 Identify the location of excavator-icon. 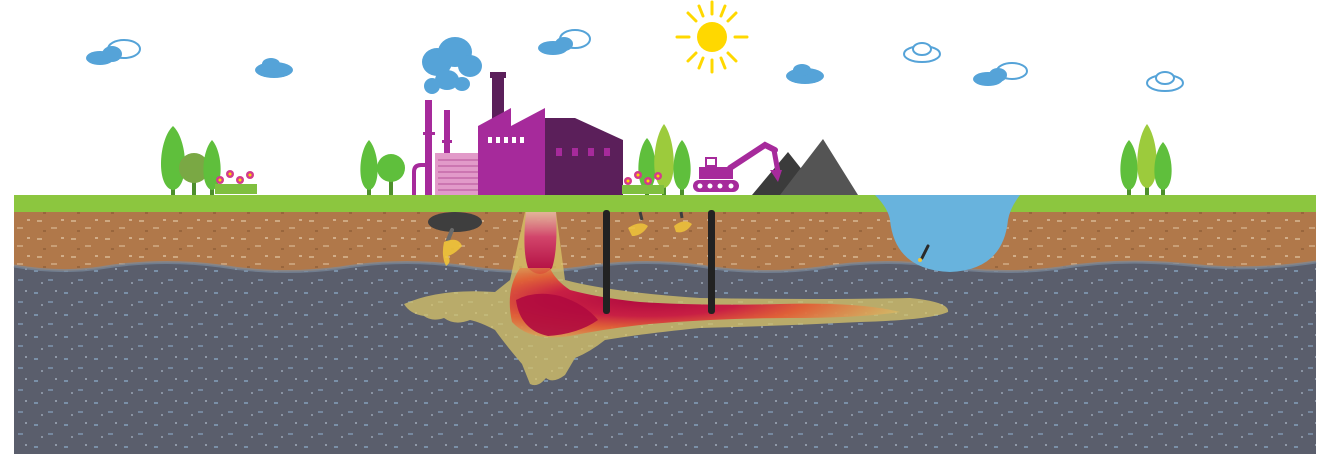
(737, 166).